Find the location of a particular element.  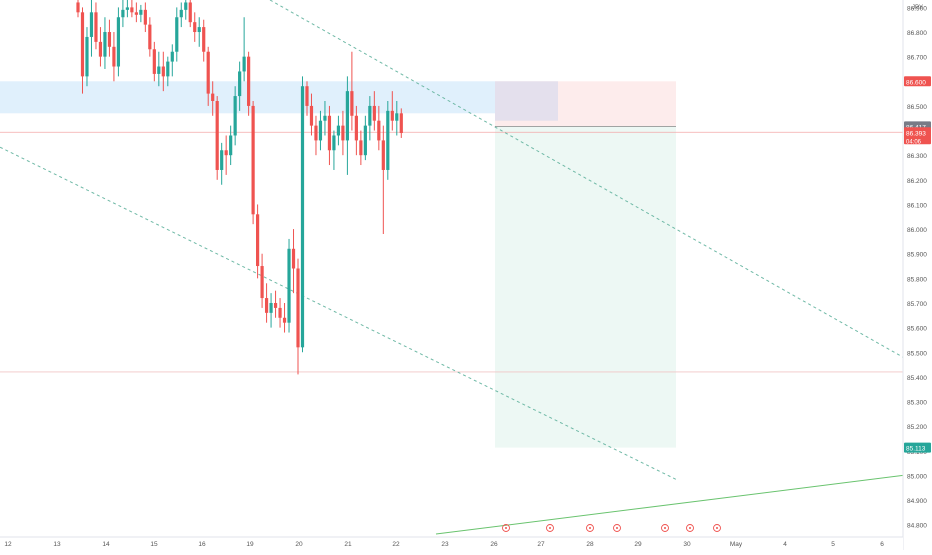

x-tick-label: 14 is located at coordinates (106, 544).